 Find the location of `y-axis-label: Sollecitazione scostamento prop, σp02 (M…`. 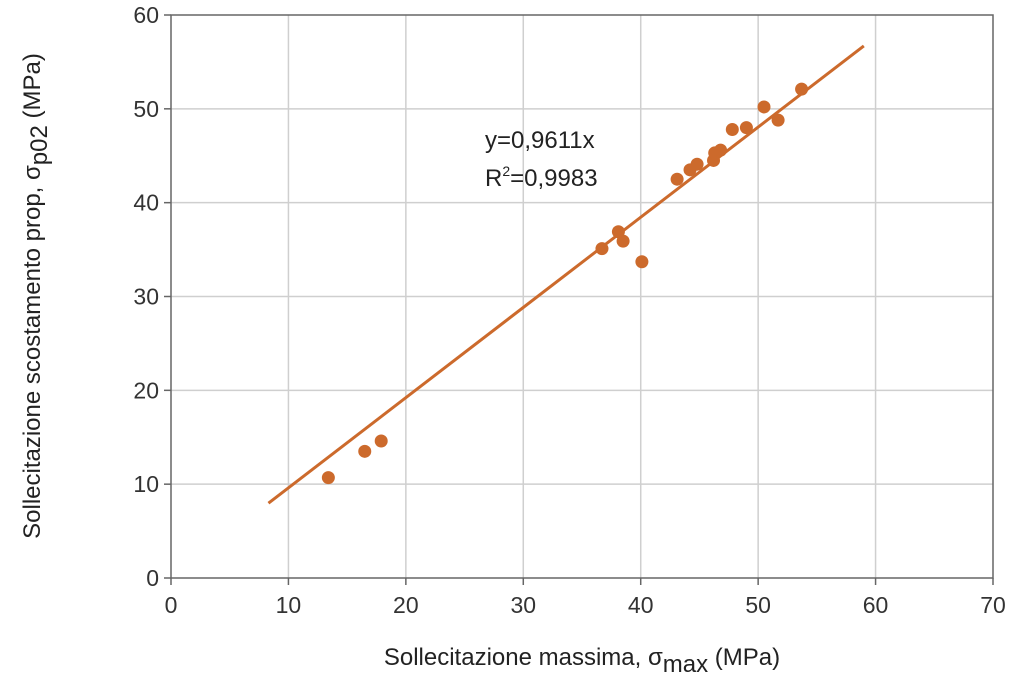

y-axis-label: Sollecitazione scostamento prop, σp02 (M… is located at coordinates (36, 296).